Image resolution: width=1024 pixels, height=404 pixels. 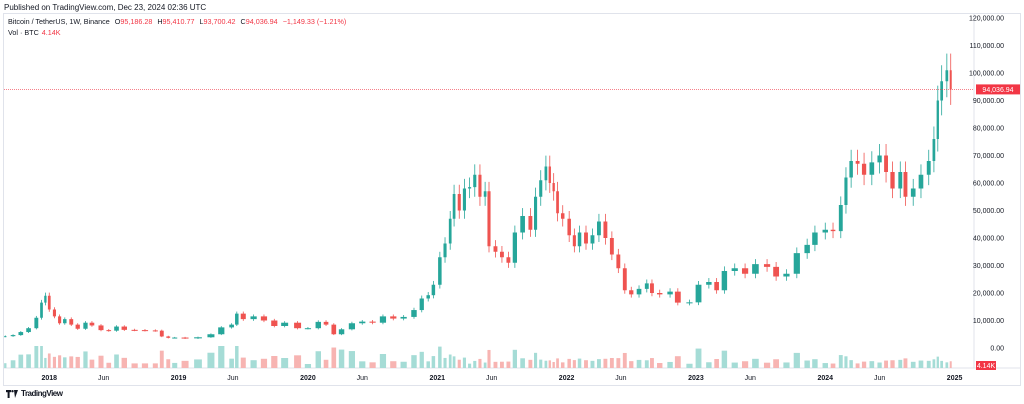 What do you see at coordinates (23, 32) in the screenshot?
I see `legend-volume-label: Vol · BTC` at bounding box center [23, 32].